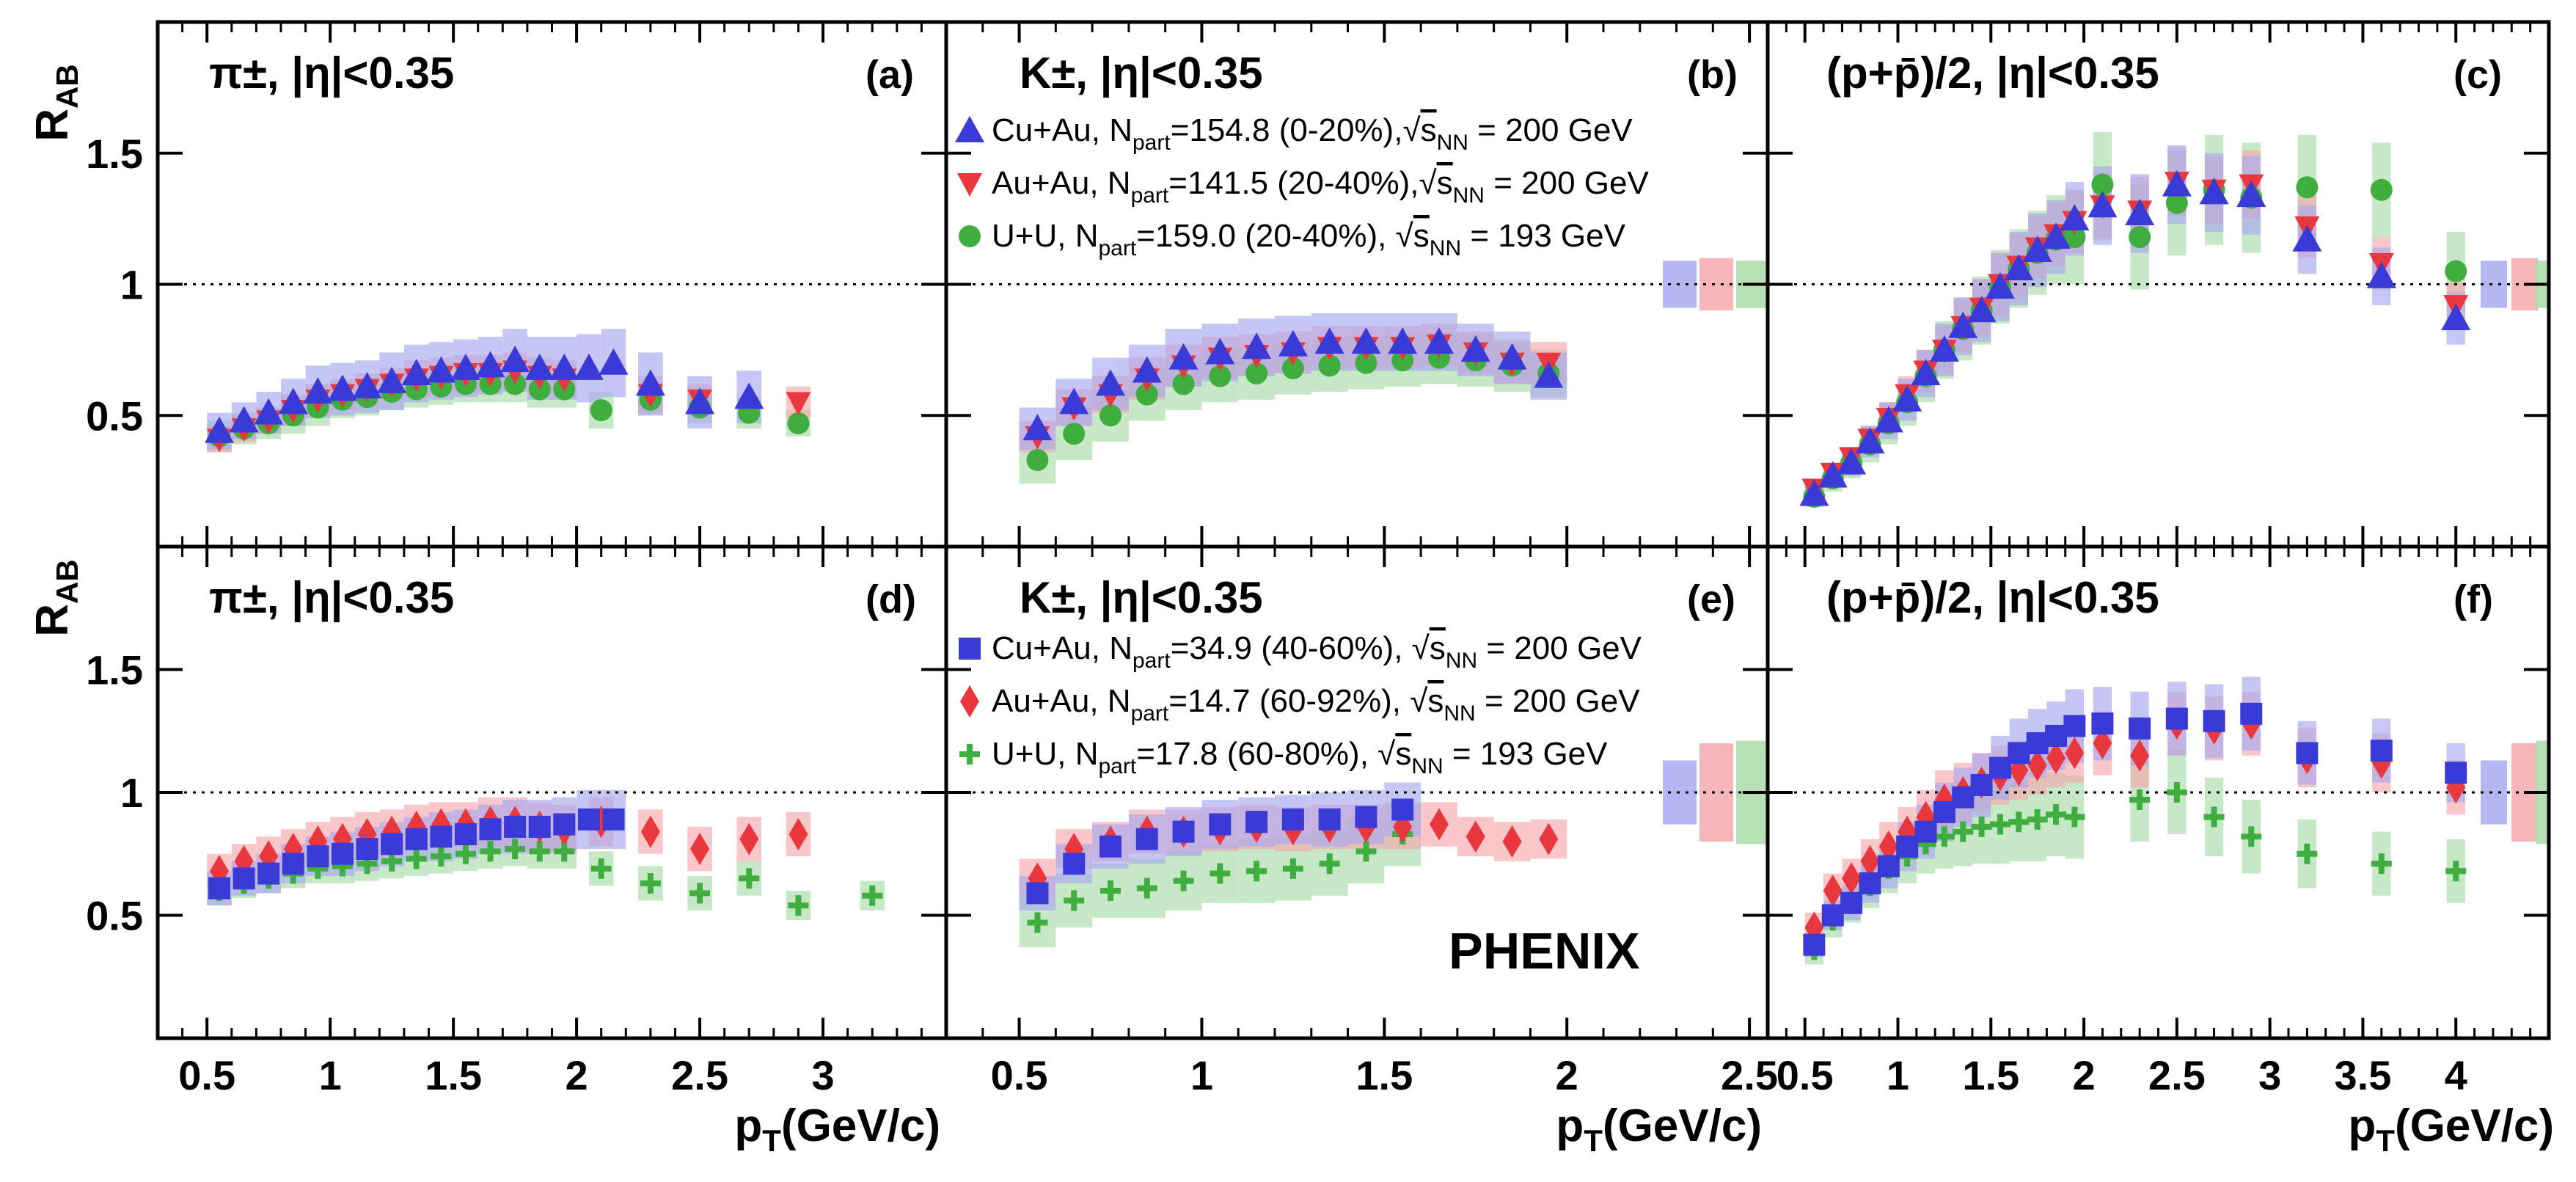  Describe the element at coordinates (2158, 792) in the screenshot. I see `axis-ticks` at that location.